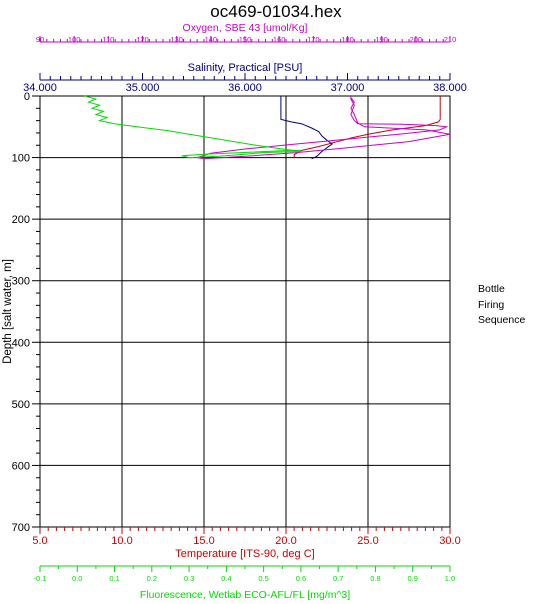  I want to click on legend-line-sequence: Sequence, so click(502, 320).